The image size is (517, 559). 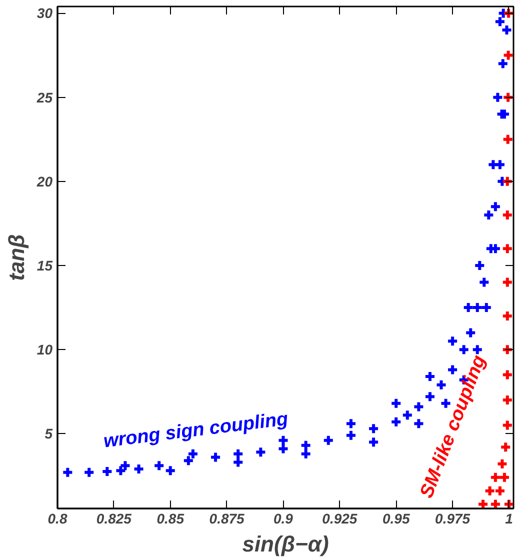 I want to click on y-tick-label: 25, so click(x=44, y=97).